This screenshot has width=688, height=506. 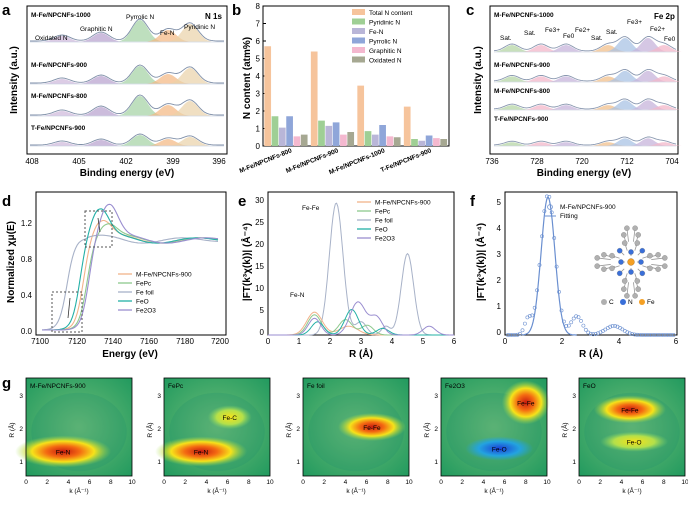 What do you see at coordinates (6, 10) in the screenshot?
I see `panel-a-label: a` at bounding box center [6, 10].